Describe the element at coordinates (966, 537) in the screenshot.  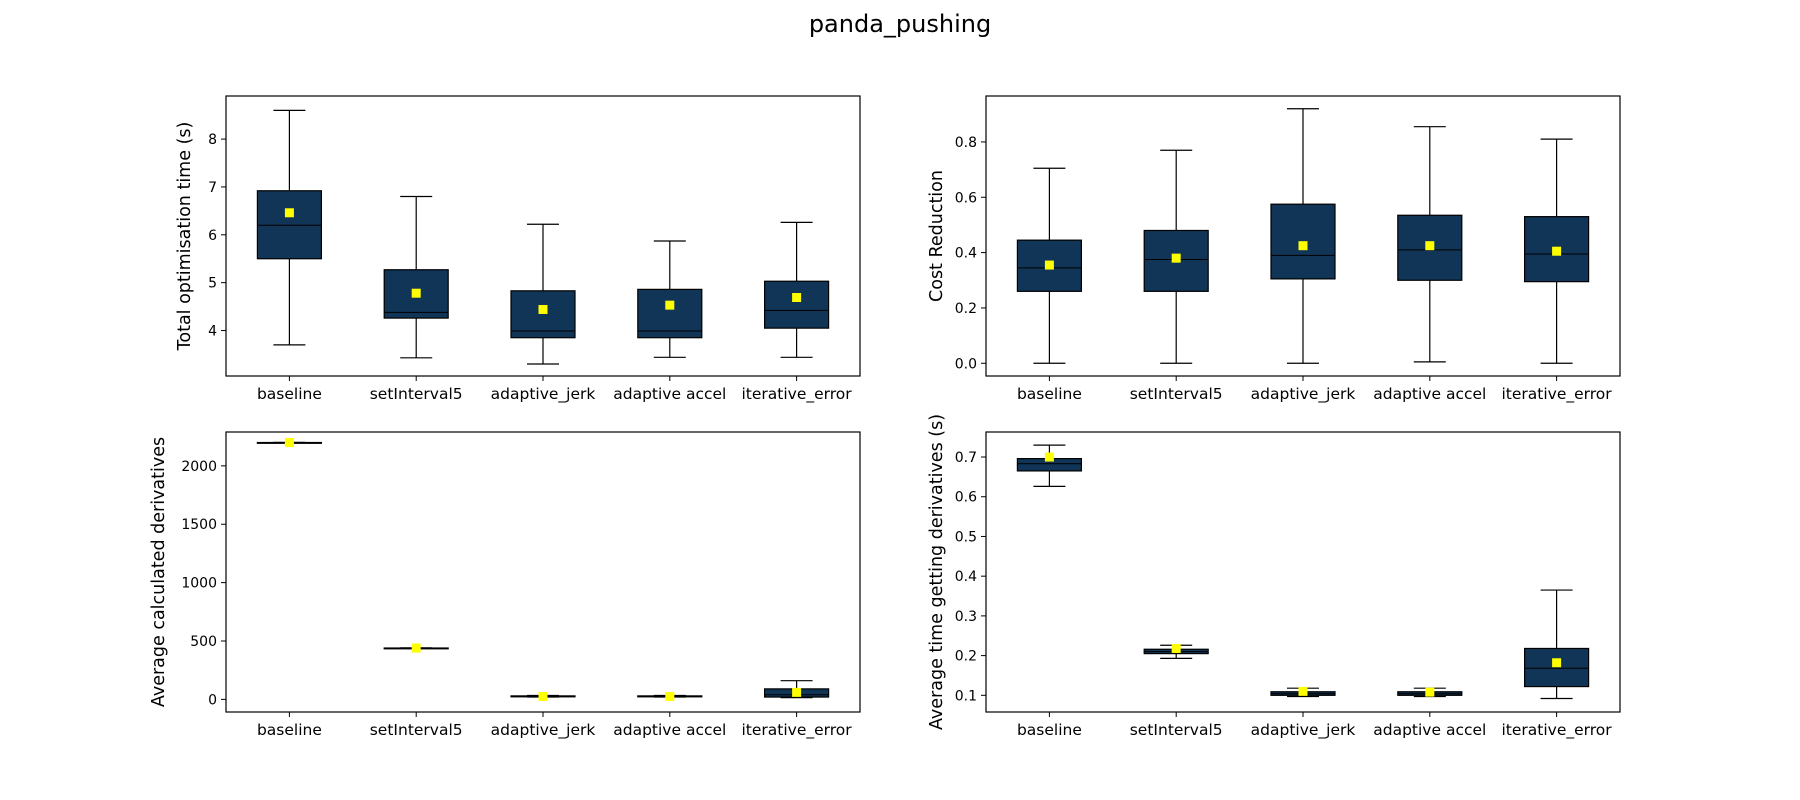
I see `y-tick-label: 0.5` at that location.